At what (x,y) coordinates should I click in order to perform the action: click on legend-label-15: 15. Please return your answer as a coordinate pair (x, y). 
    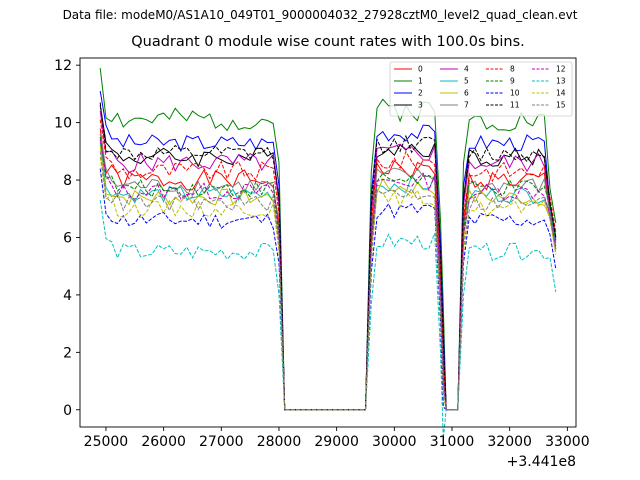
    Looking at the image, I should click on (561, 105).